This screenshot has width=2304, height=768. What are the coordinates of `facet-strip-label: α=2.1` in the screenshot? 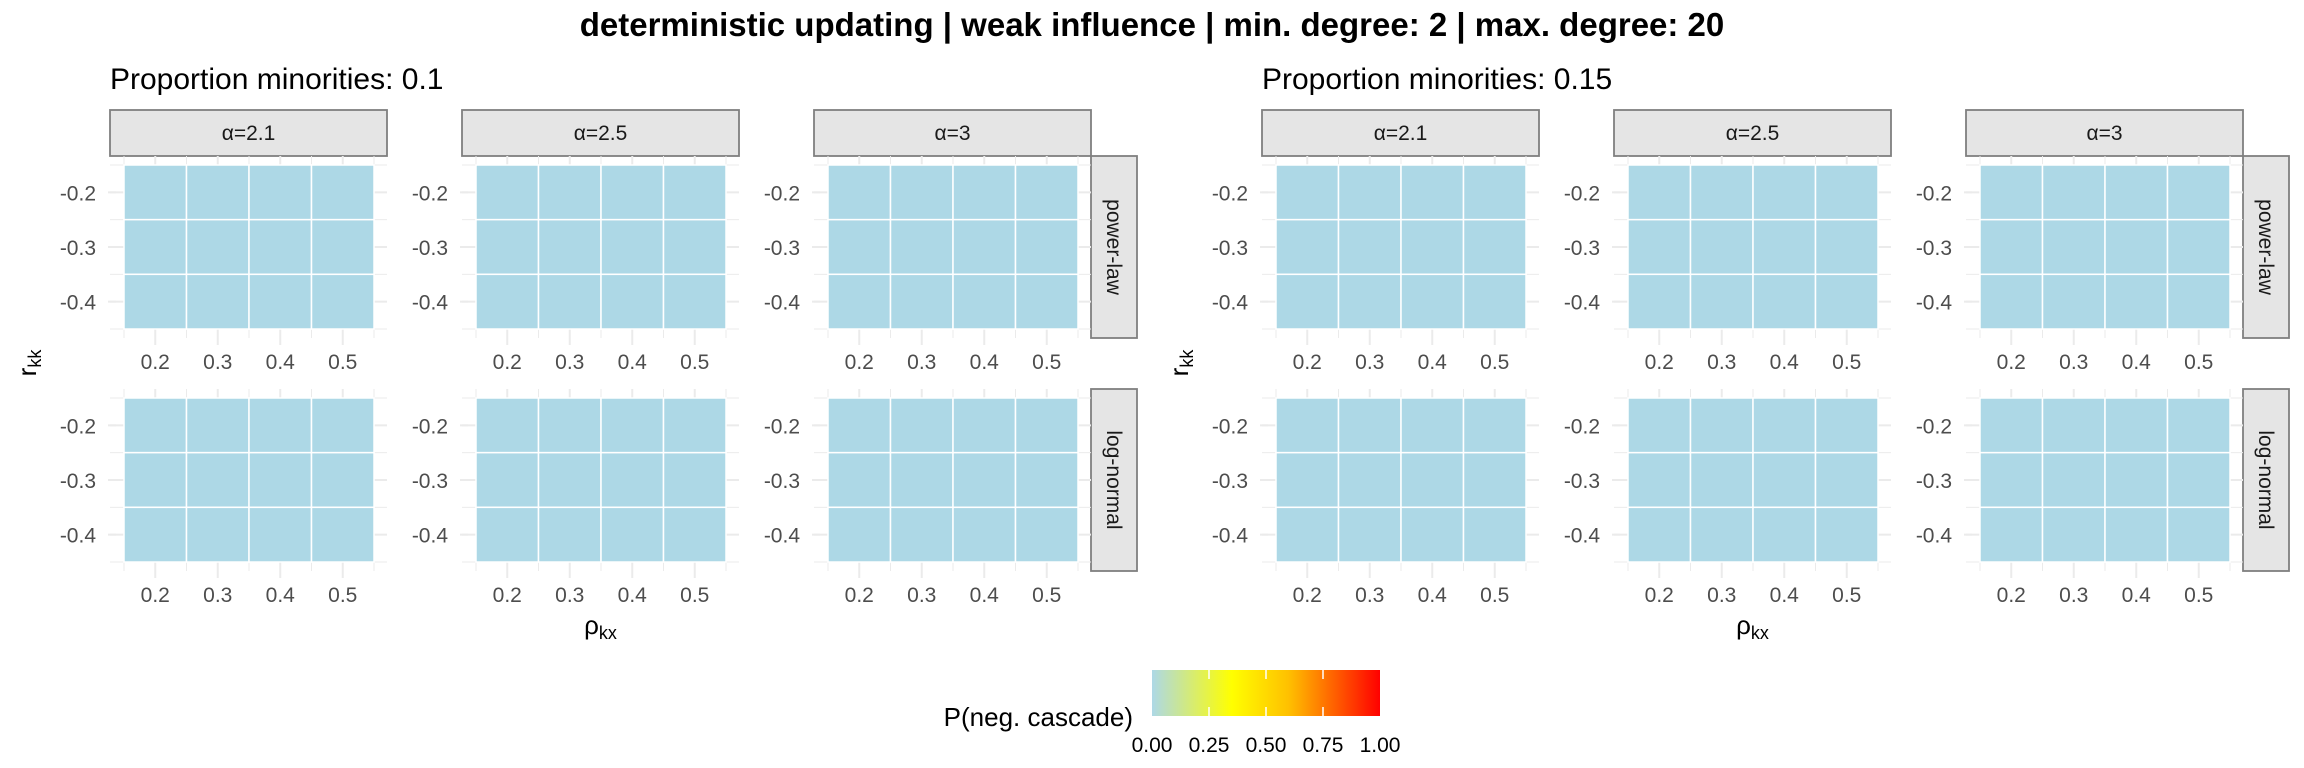 It's located at (1401, 133).